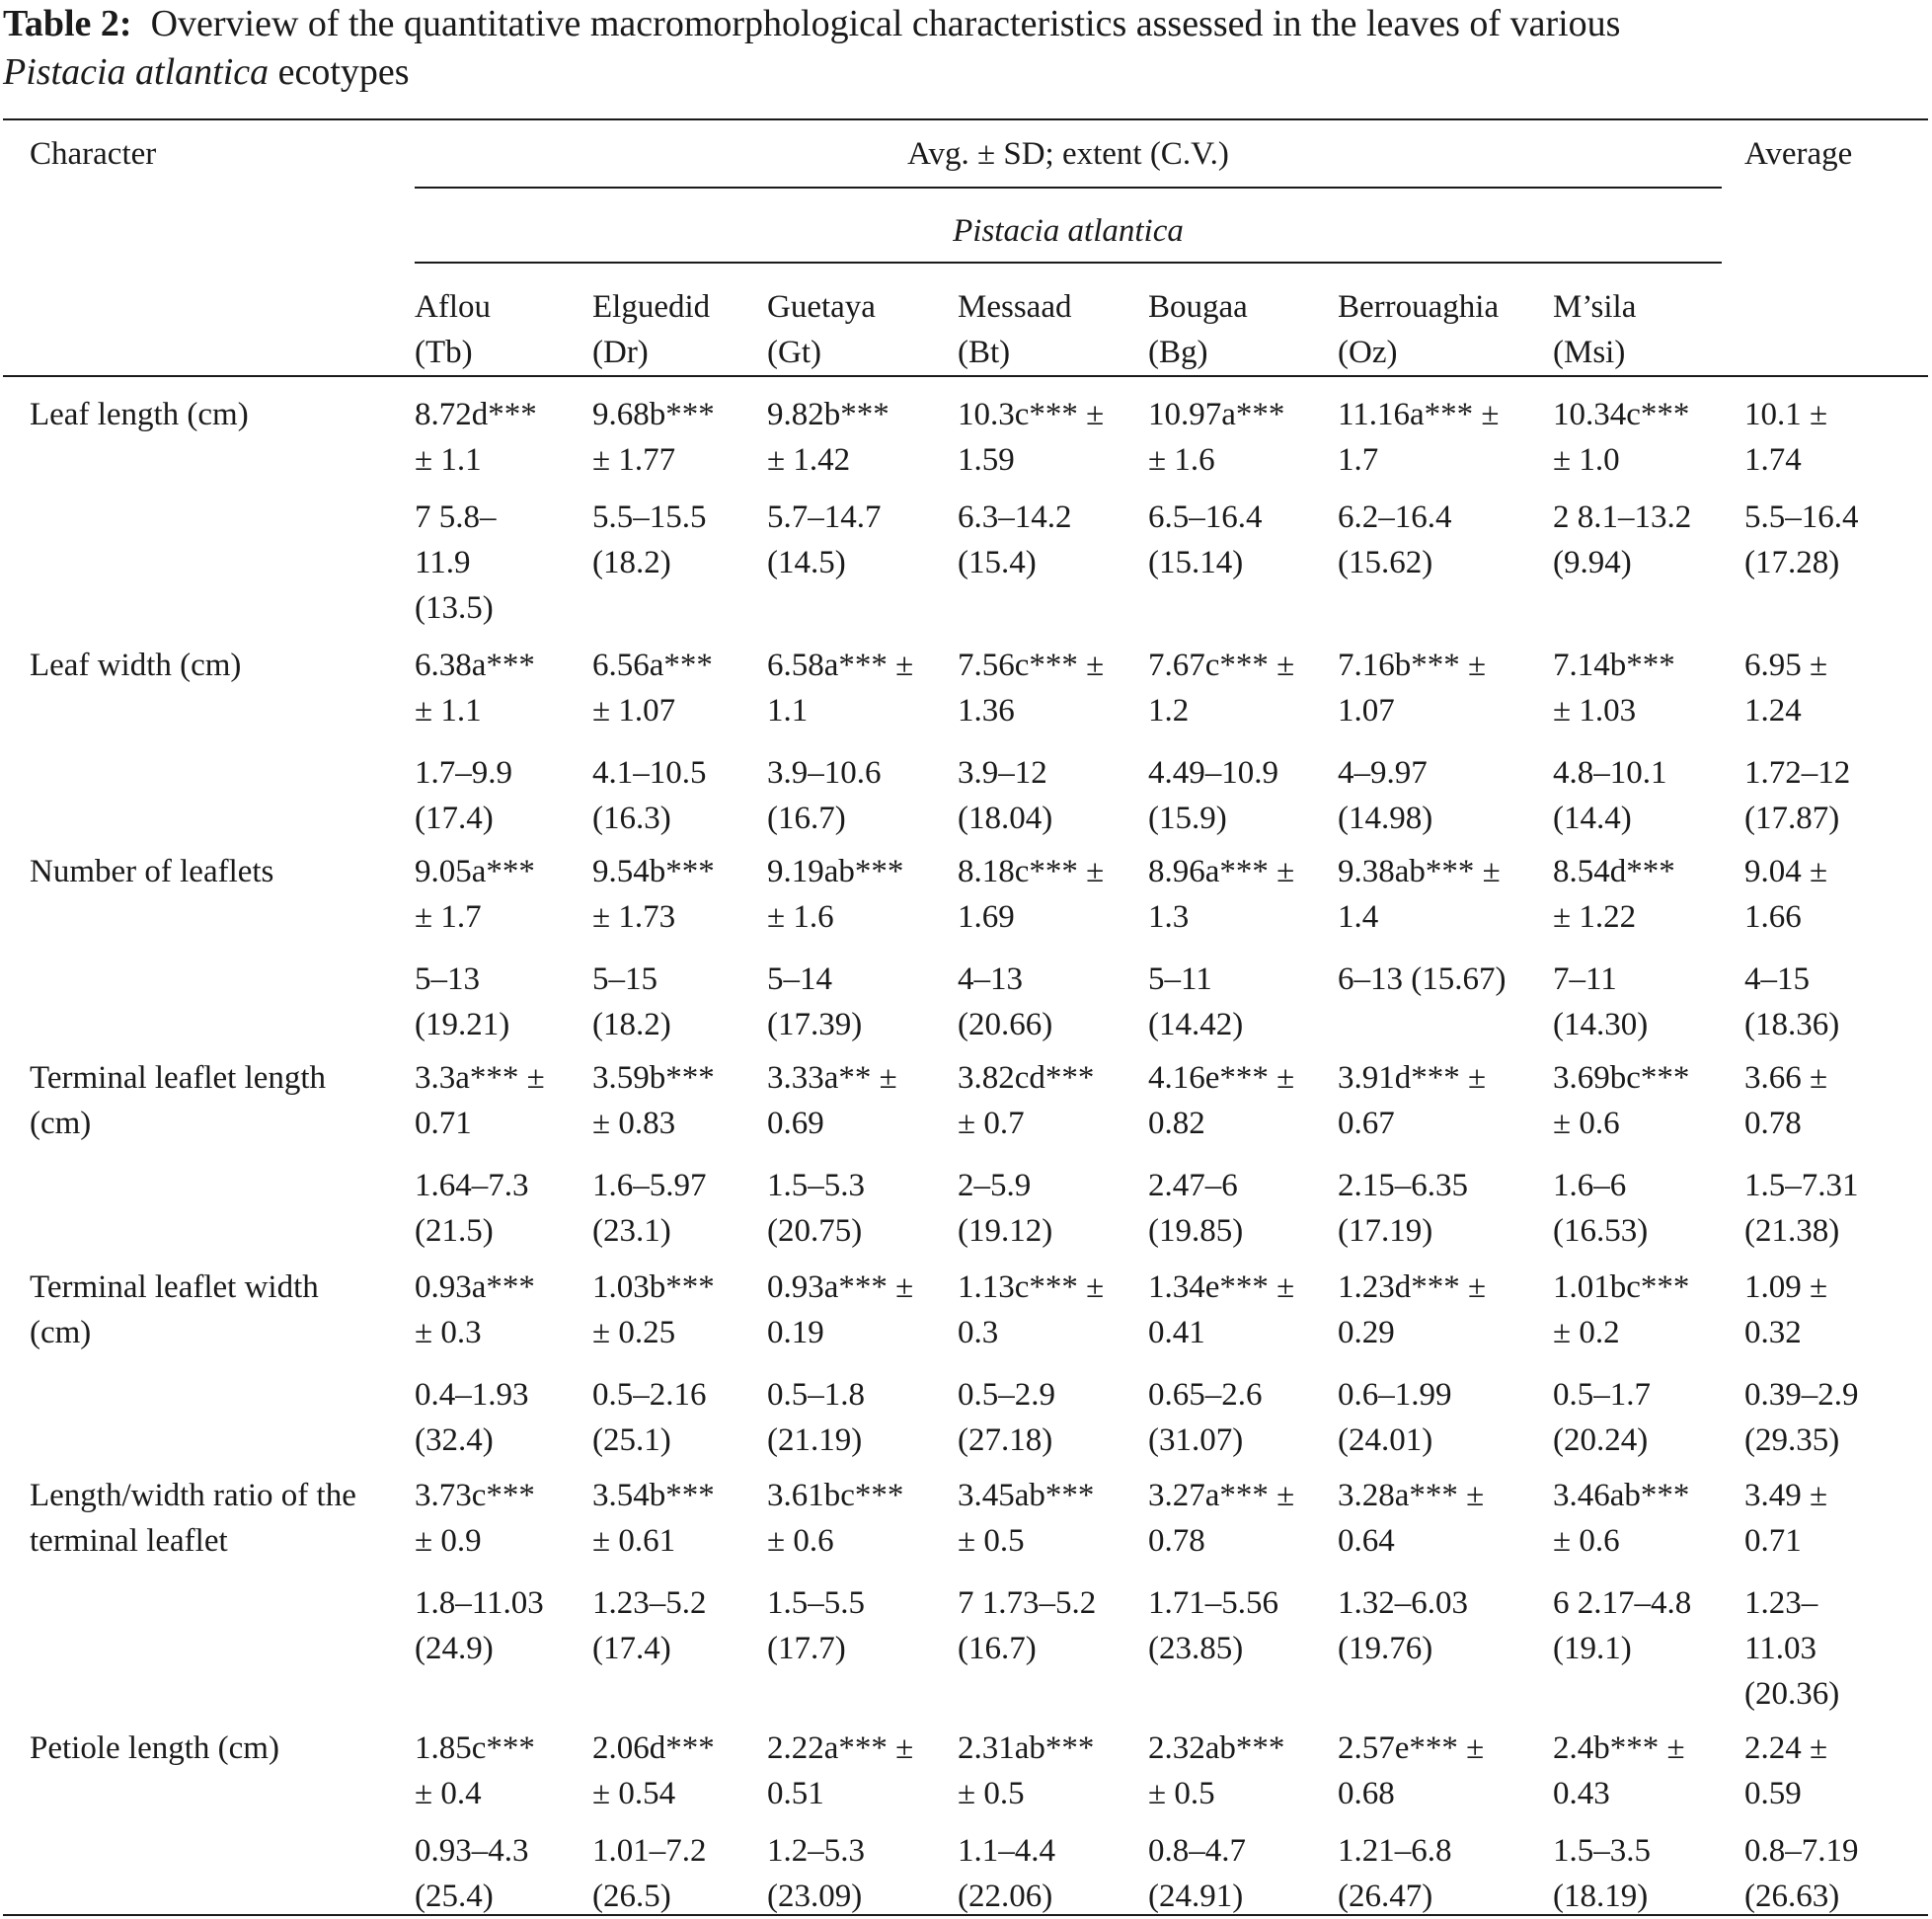 This screenshot has height=1919, width=1932. I want to click on mean-sd-cell: 1.4, so click(1358, 917).